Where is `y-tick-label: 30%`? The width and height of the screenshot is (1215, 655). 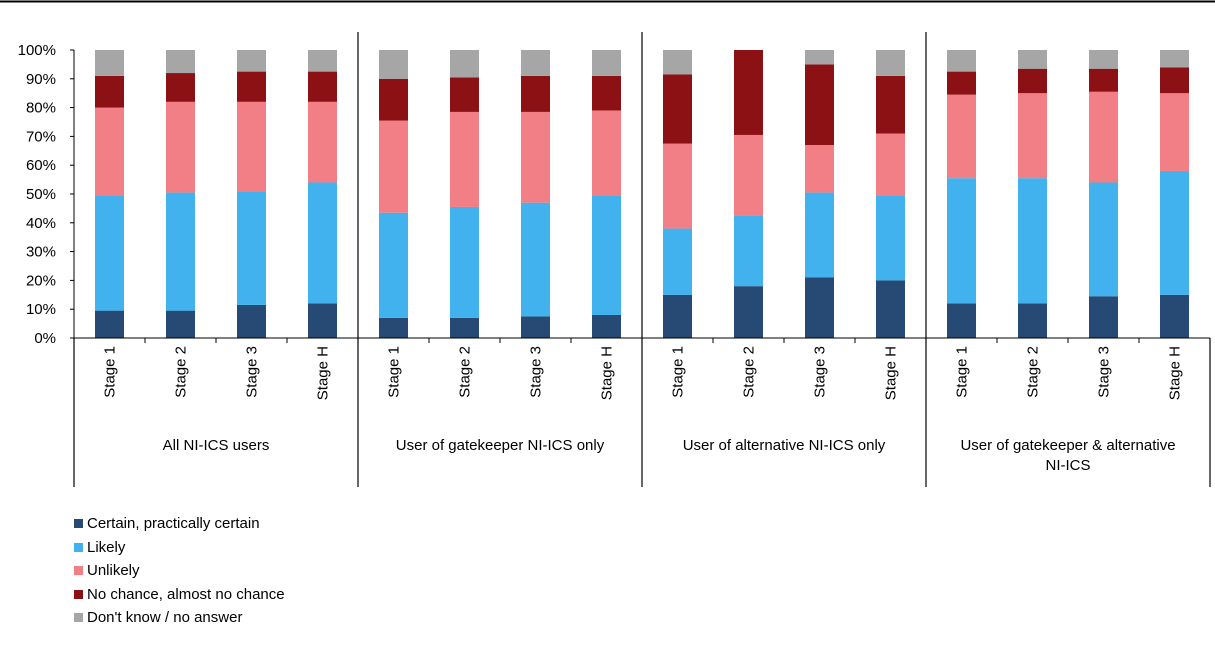
y-tick-label: 30% is located at coordinates (41, 252).